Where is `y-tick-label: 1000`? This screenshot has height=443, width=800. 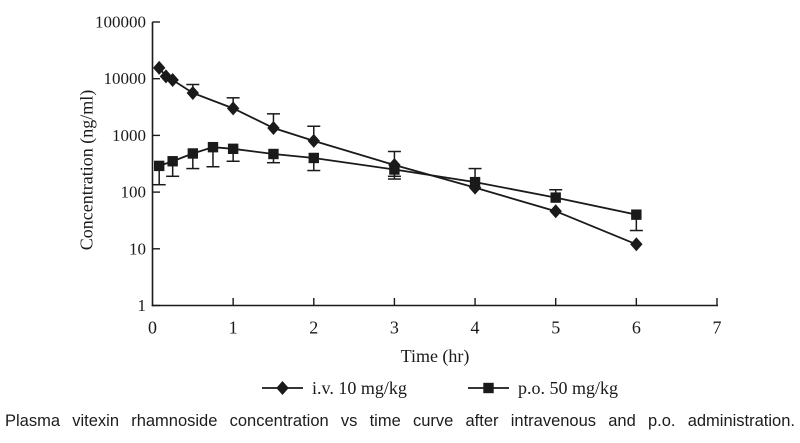
y-tick-label: 1000 is located at coordinates (129, 135).